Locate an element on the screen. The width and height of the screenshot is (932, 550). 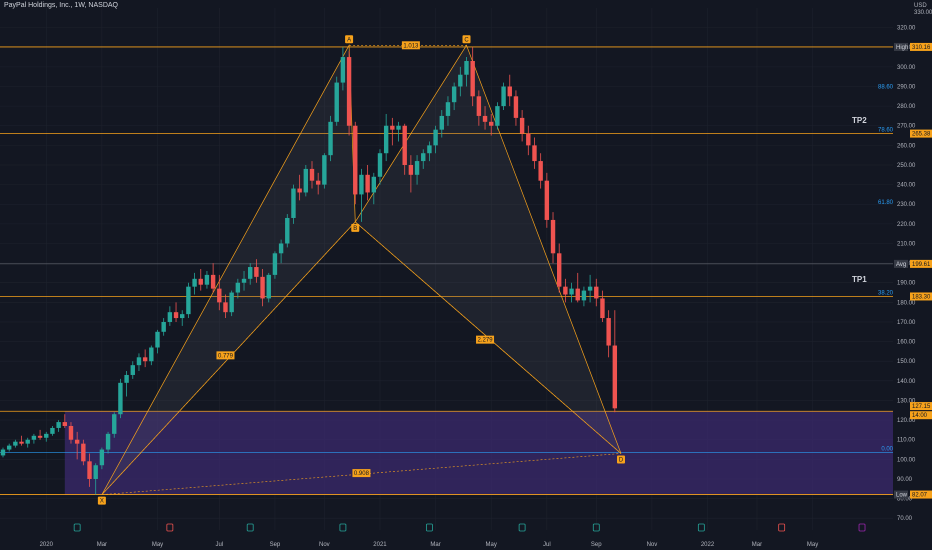
x-tick-label: Nov is located at coordinates (652, 545).